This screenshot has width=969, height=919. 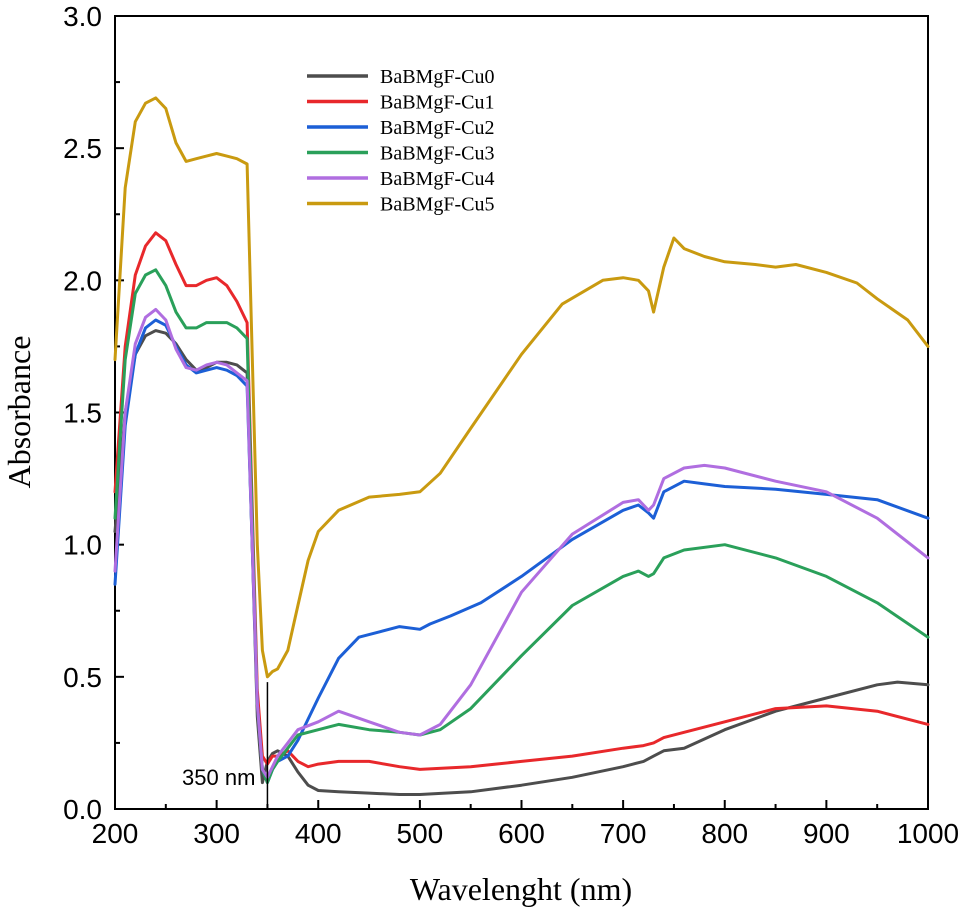 I want to click on x-tick-label: 1000, so click(x=928, y=833).